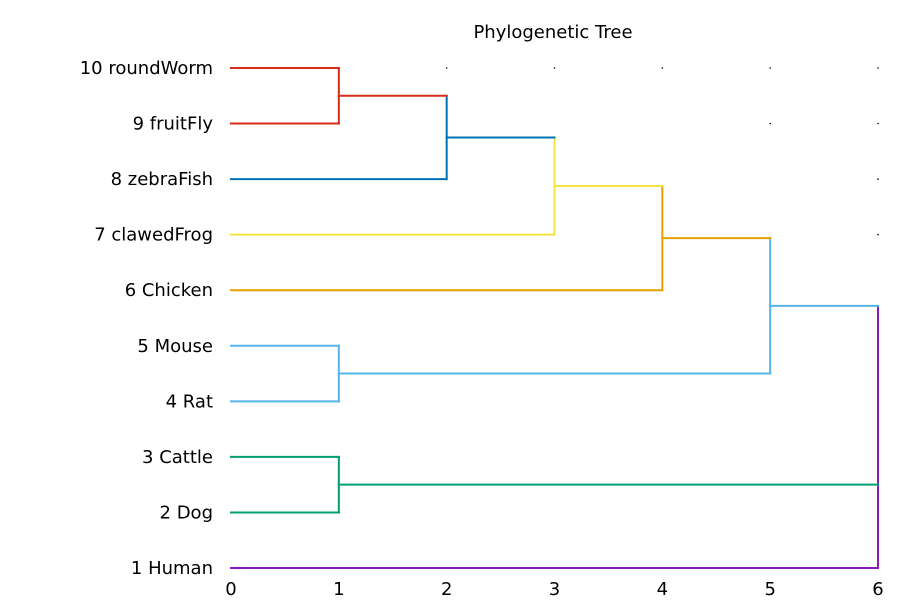  Describe the element at coordinates (172, 568) in the screenshot. I see `leaf-label: 1 Human` at that location.